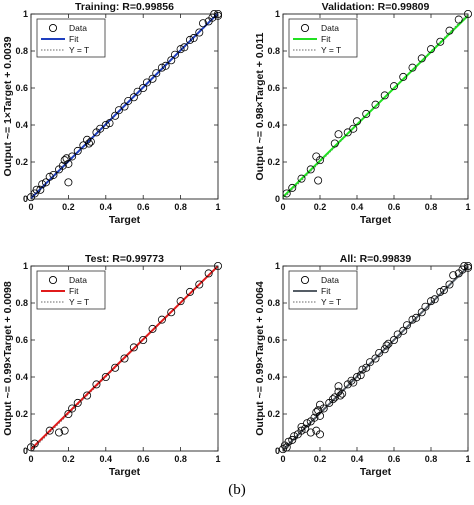  Describe the element at coordinates (376, 220) in the screenshot. I see `x-axis-label: Target` at that location.